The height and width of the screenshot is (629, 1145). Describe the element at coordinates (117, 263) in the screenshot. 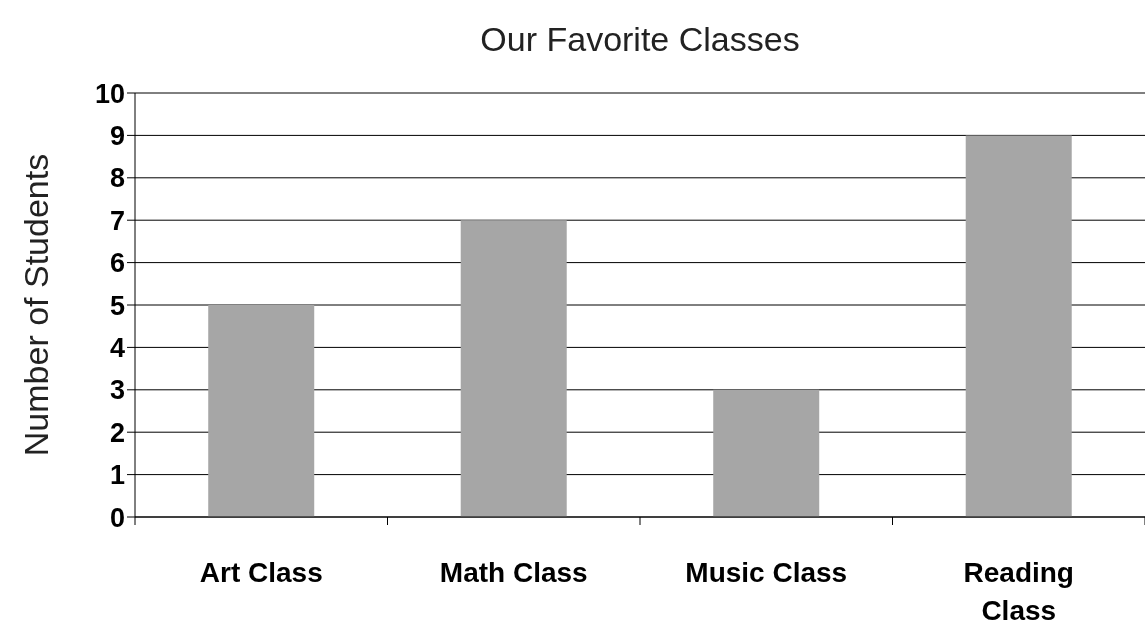

I see `y-tick-label: 6` at that location.